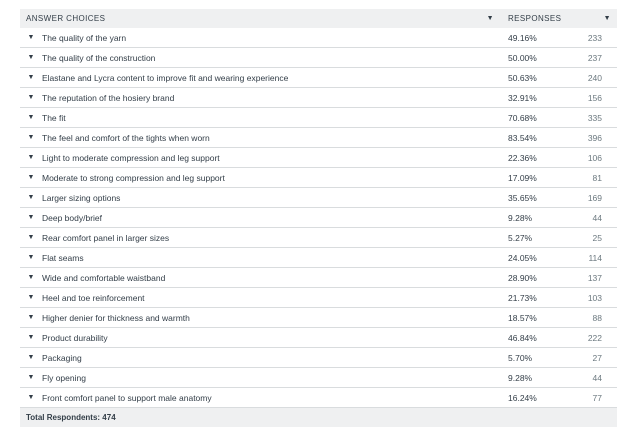  What do you see at coordinates (522, 97) in the screenshot?
I see `response-percent: 32.91%` at bounding box center [522, 97].